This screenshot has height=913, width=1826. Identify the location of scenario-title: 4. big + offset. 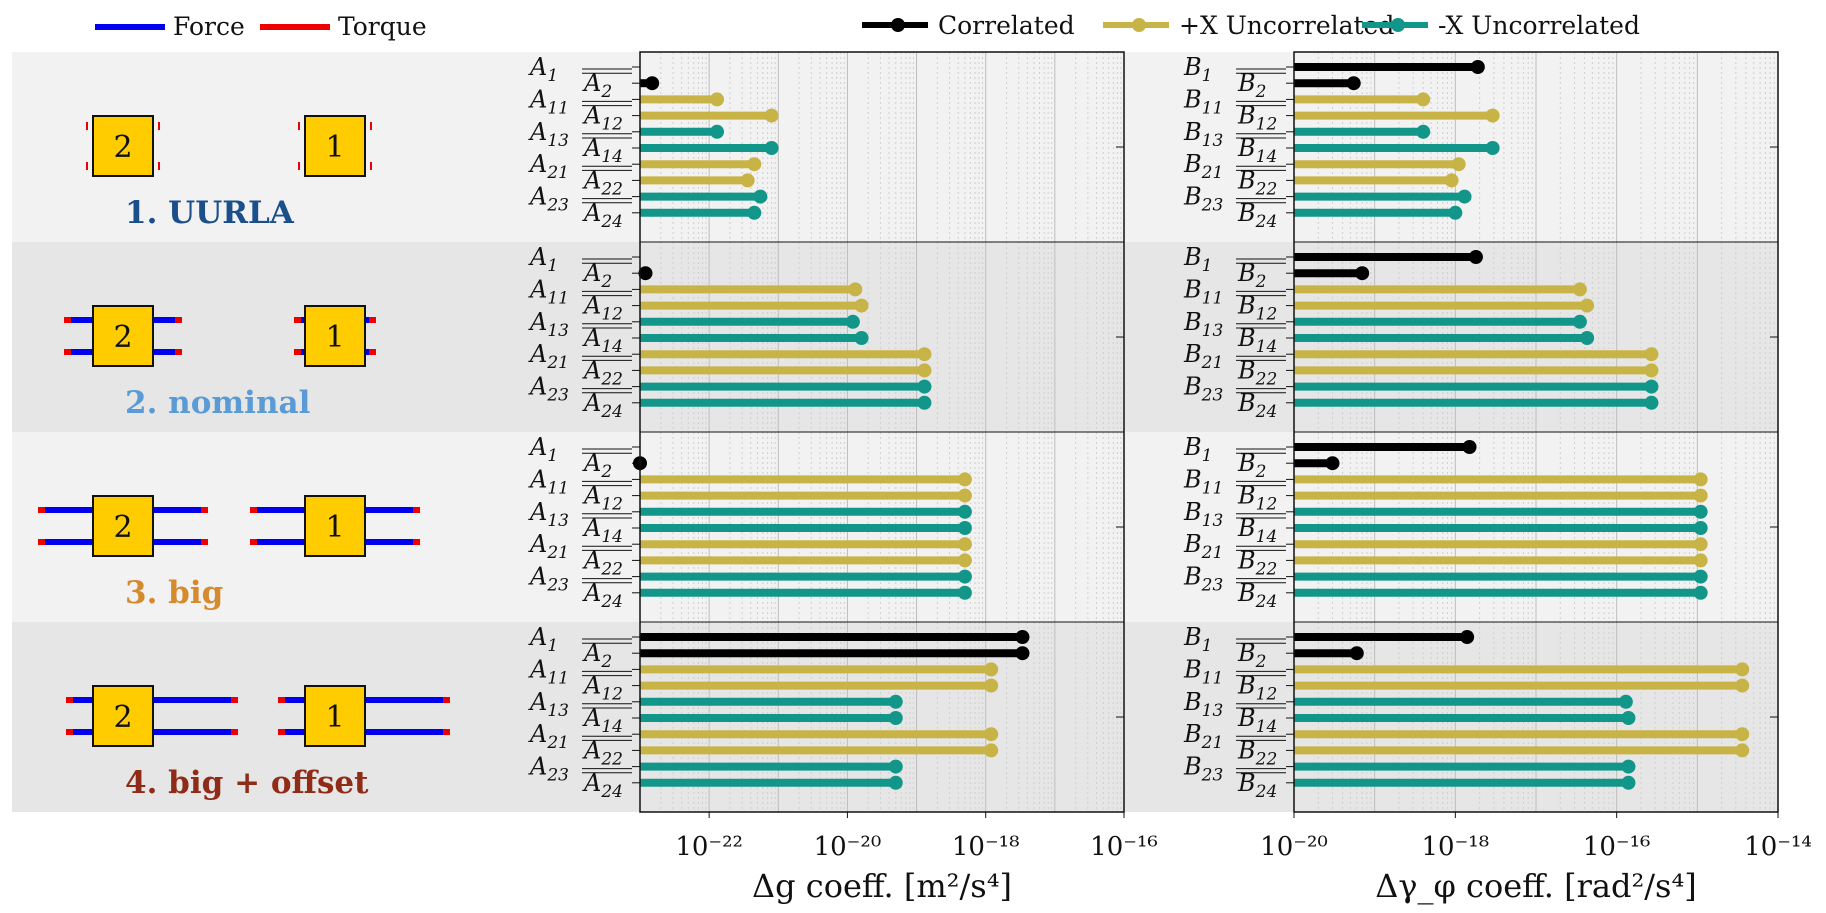
(247, 783).